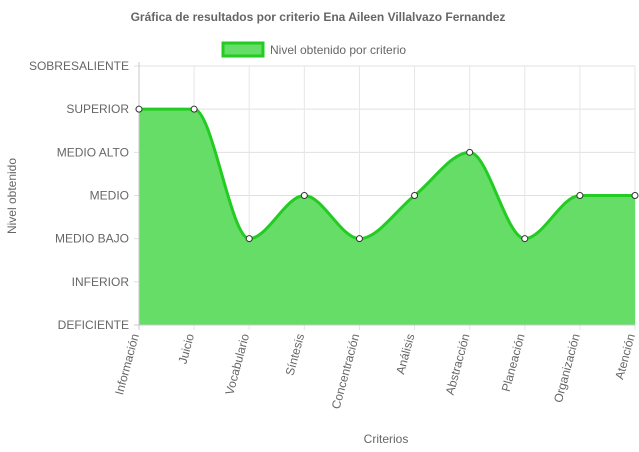  Describe the element at coordinates (92, 239) in the screenshot. I see `y-tick-label: MEDIO BAJO` at that location.